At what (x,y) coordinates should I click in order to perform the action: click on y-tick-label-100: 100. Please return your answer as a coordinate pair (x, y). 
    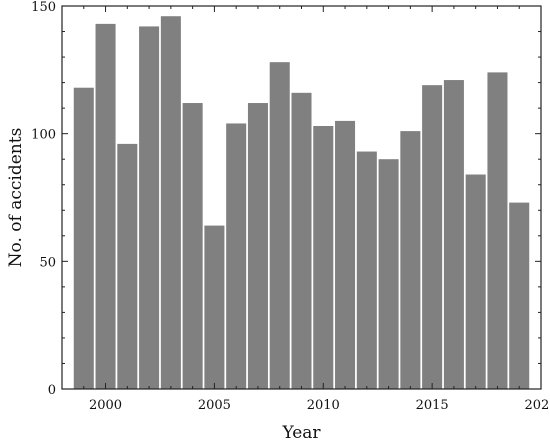
    Looking at the image, I should click on (43, 135).